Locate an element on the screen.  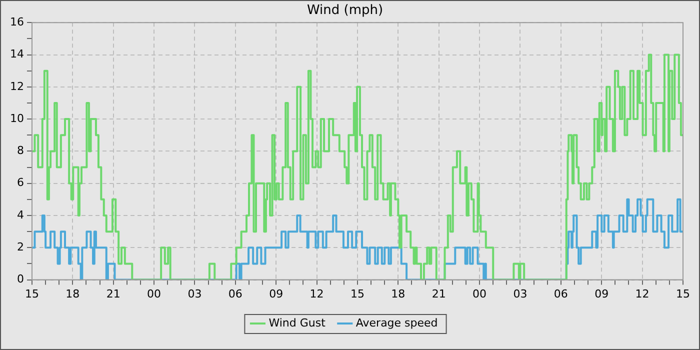
y-tick-label: 10 is located at coordinates (17, 118).